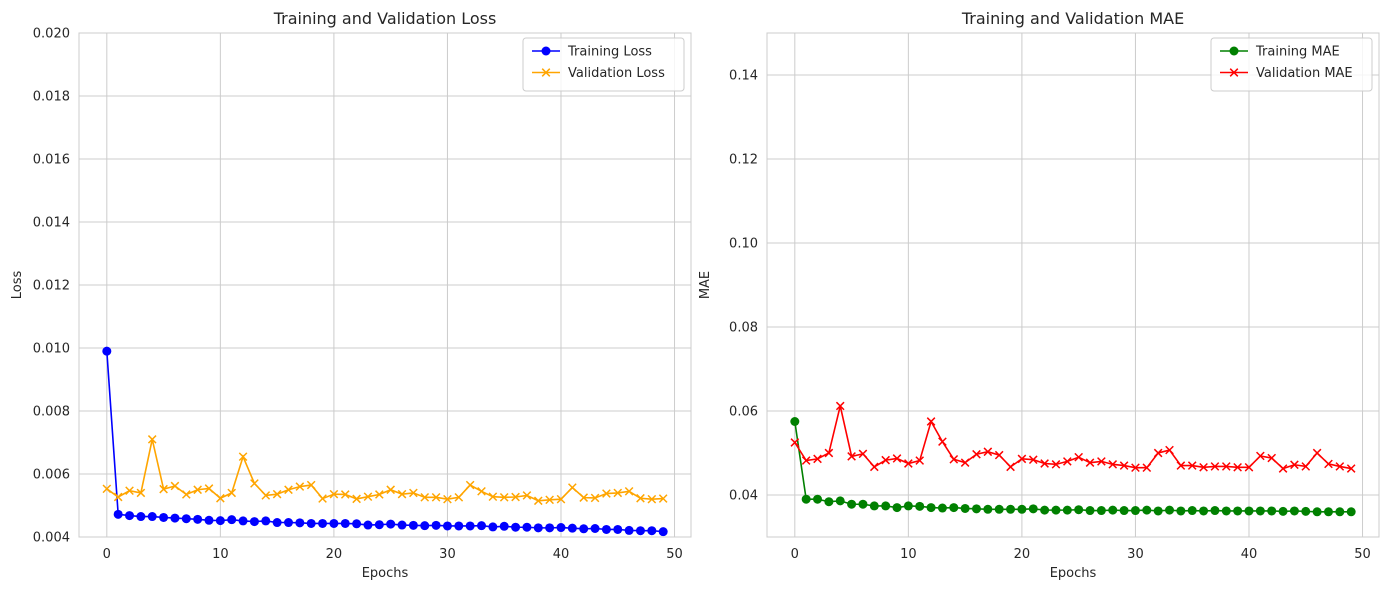 The image size is (1389, 590). What do you see at coordinates (51, 475) in the screenshot?
I see `loss-y-tick-label: 0.006` at bounding box center [51, 475].